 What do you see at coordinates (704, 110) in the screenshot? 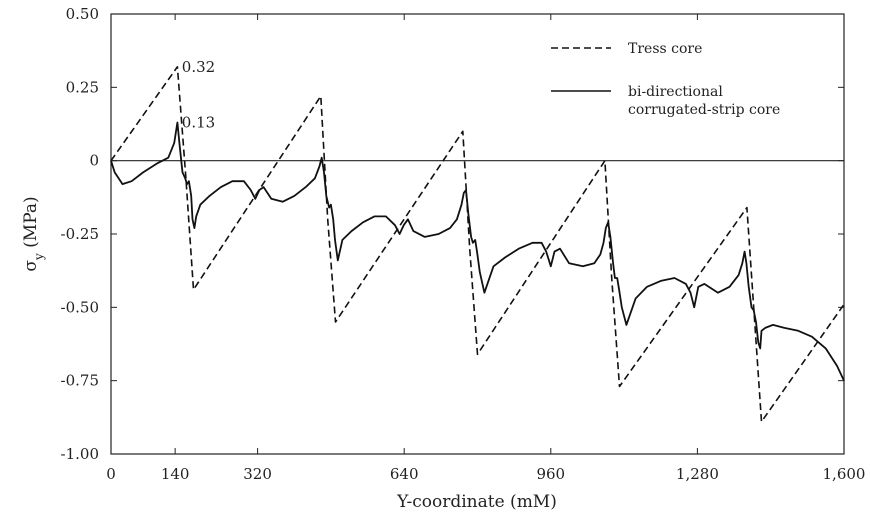
I see `legend-label-line-2: corrugated-strip core` at bounding box center [704, 110].